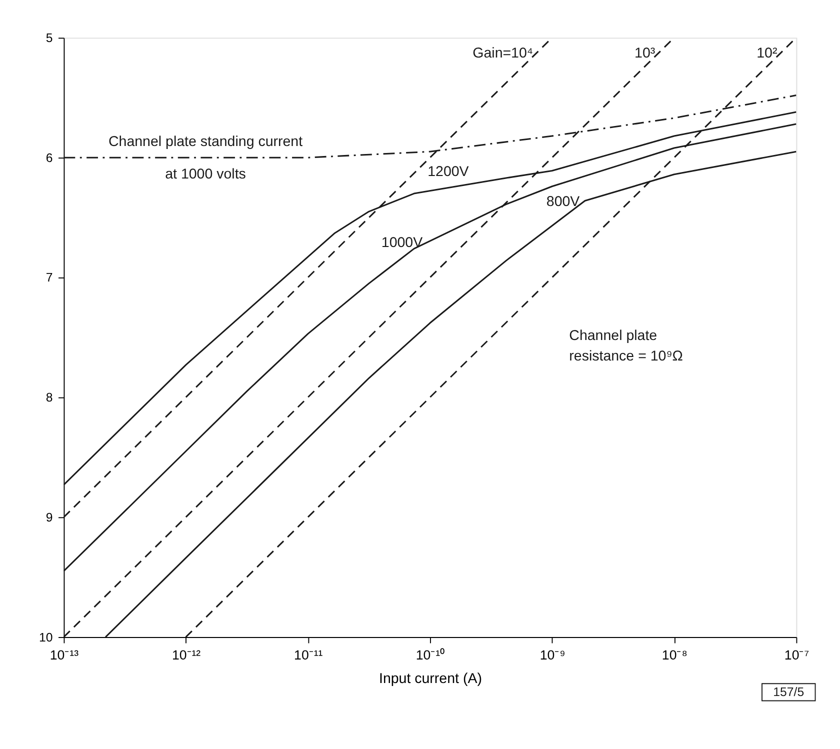 The image size is (840, 749). I want to click on y-tick-label: 5, so click(49, 38).